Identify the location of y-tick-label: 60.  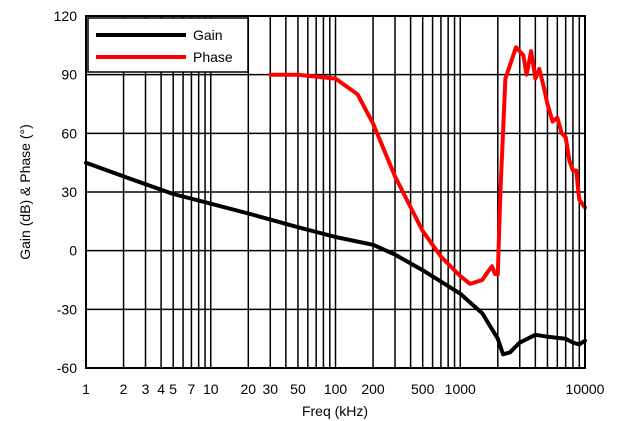
(69, 133).